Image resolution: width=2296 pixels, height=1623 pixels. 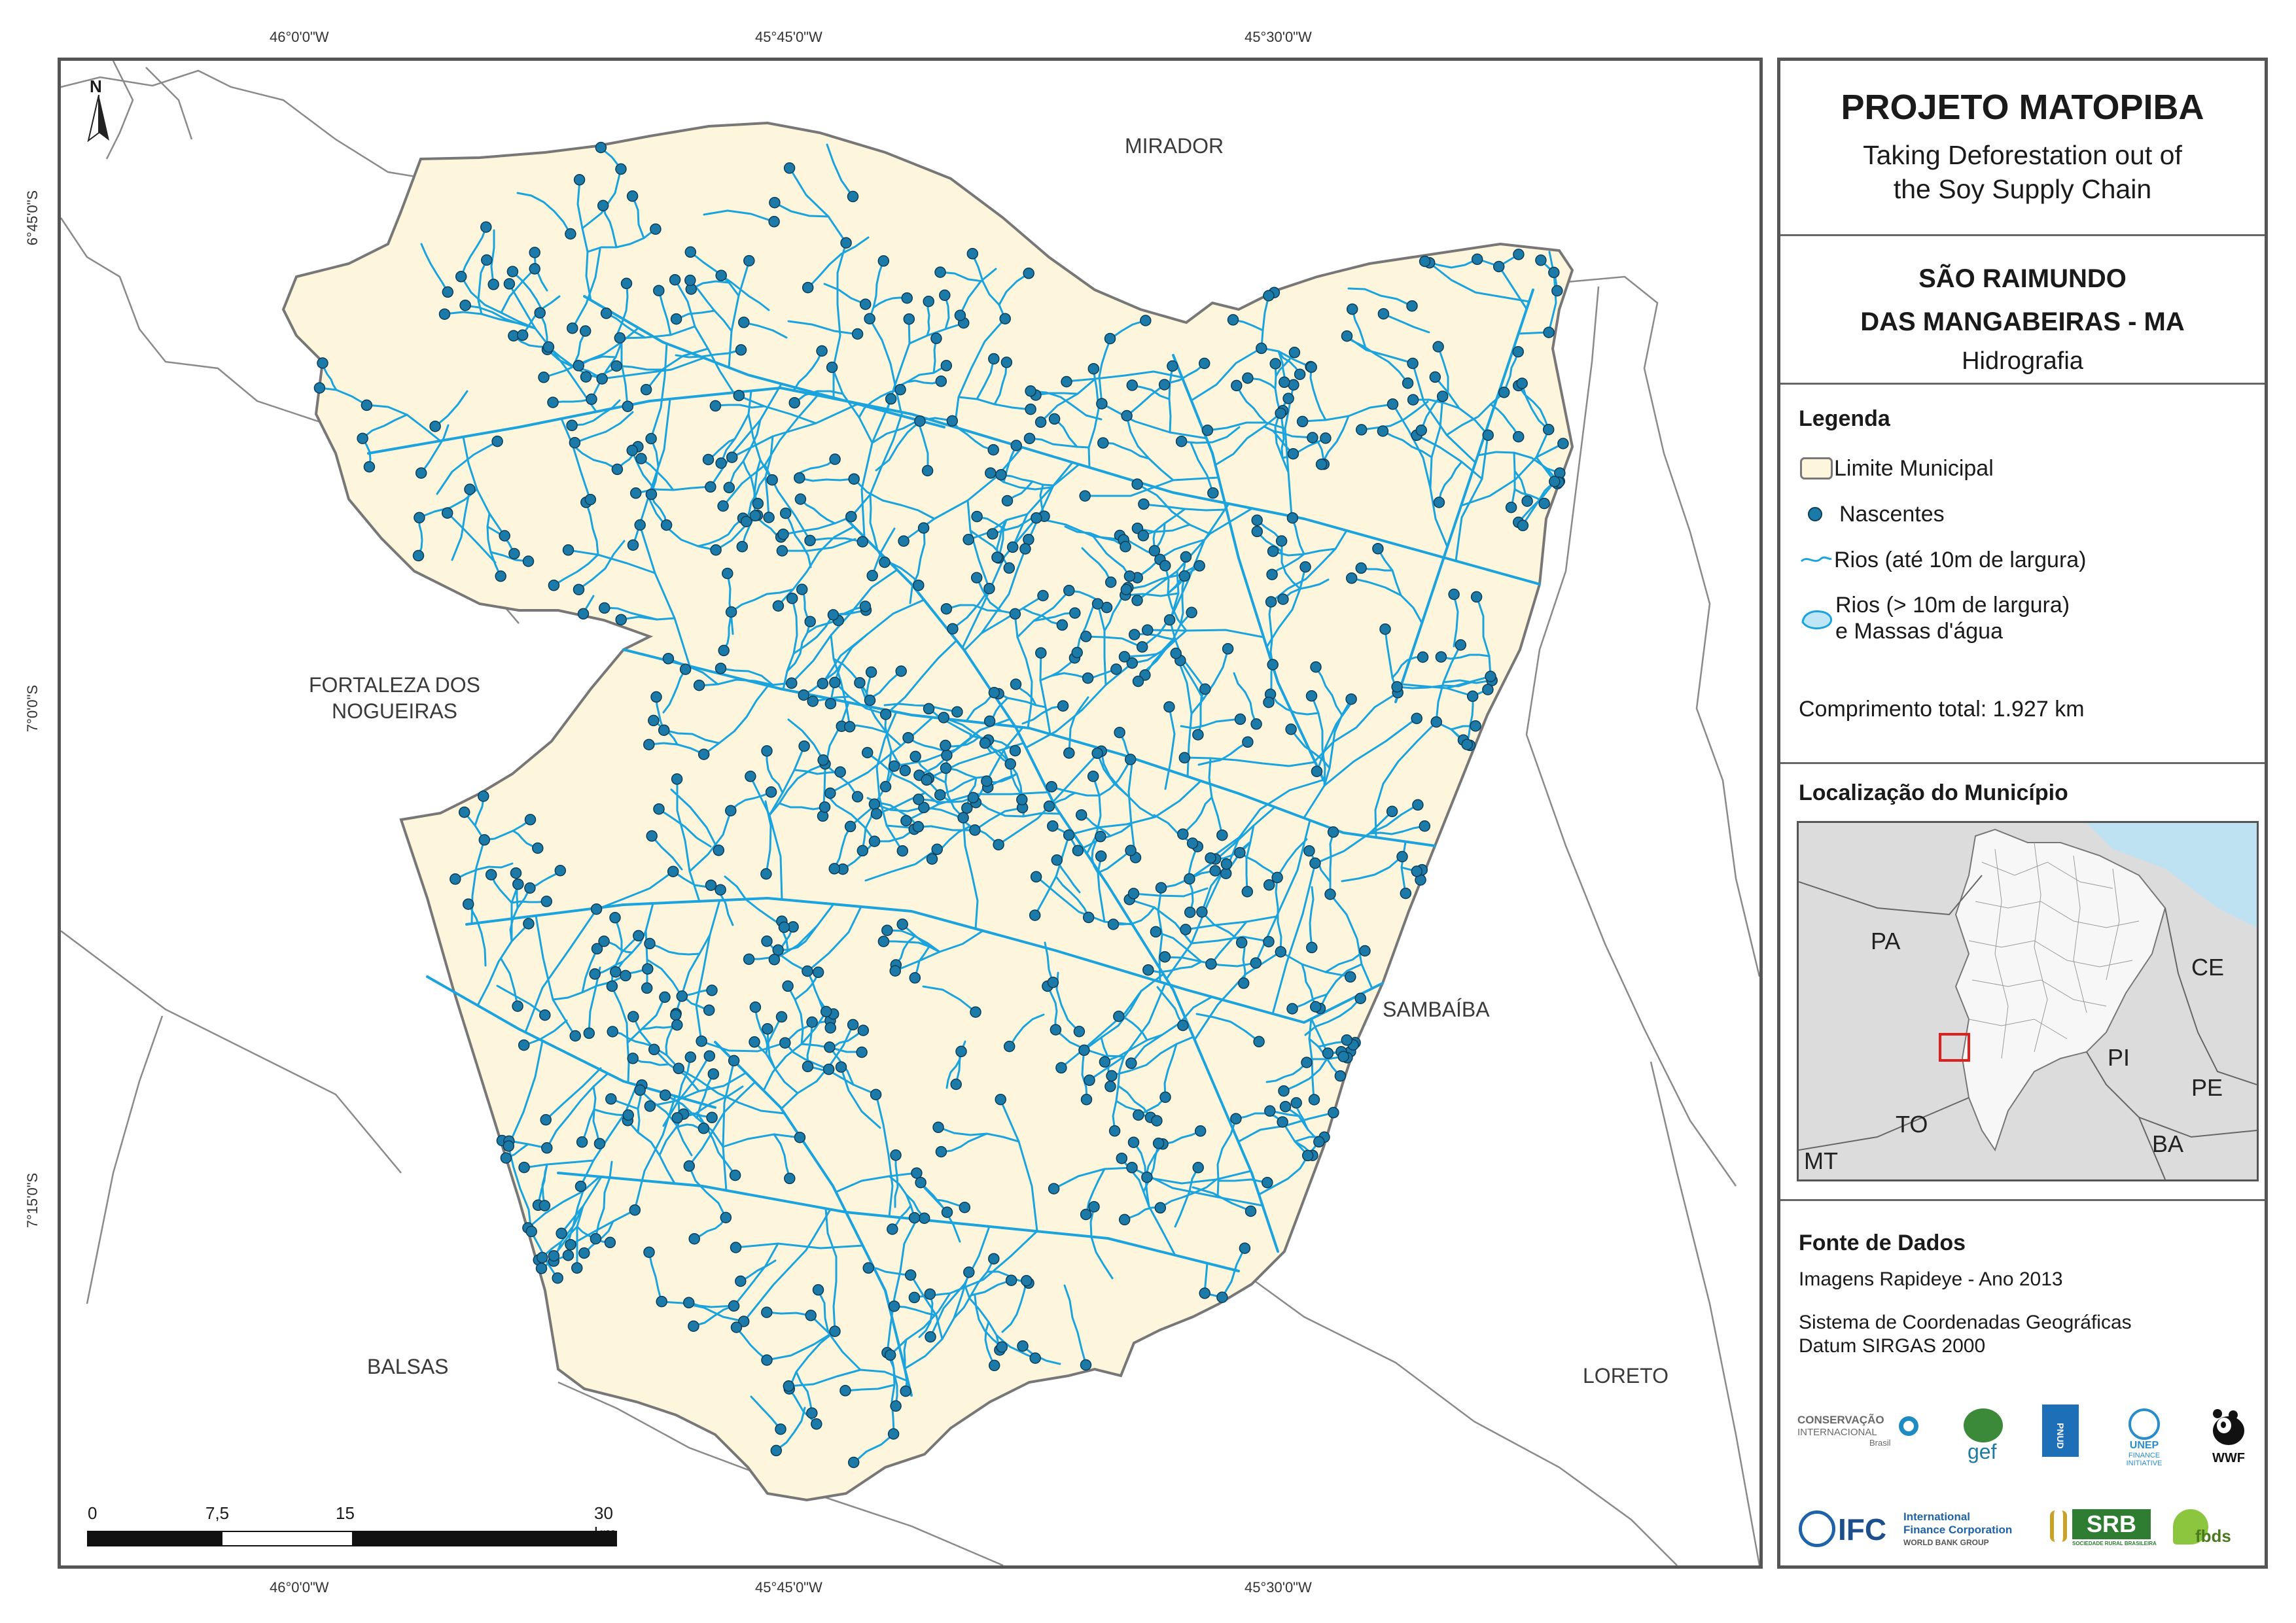 What do you see at coordinates (1278, 37) in the screenshot?
I see `coord-top-3: 45°30'0"W` at bounding box center [1278, 37].